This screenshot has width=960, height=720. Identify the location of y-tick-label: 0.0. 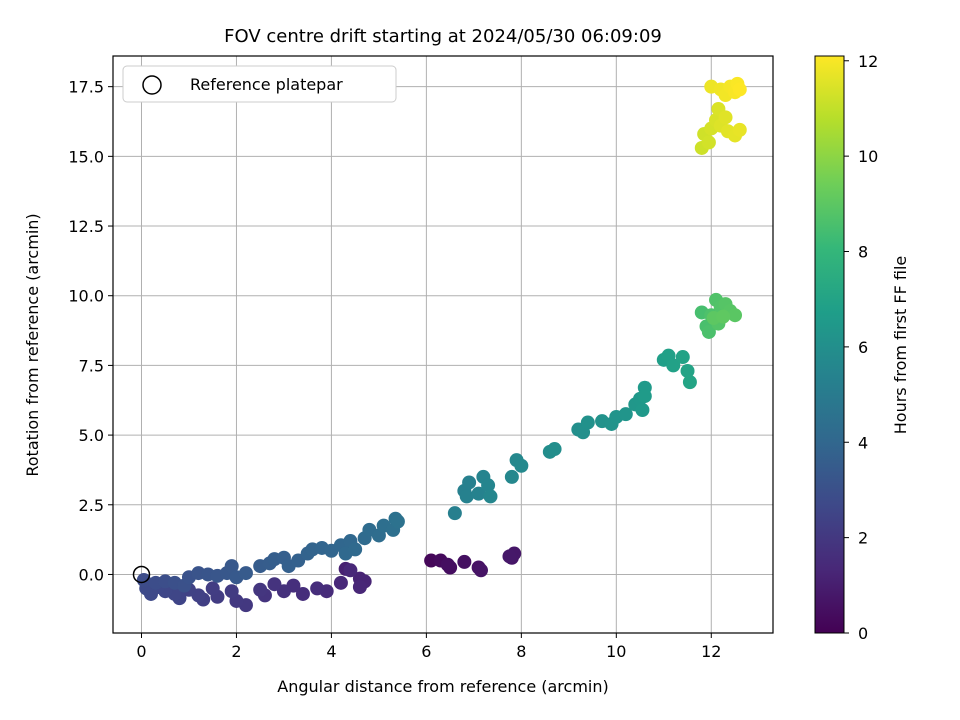
(91, 574).